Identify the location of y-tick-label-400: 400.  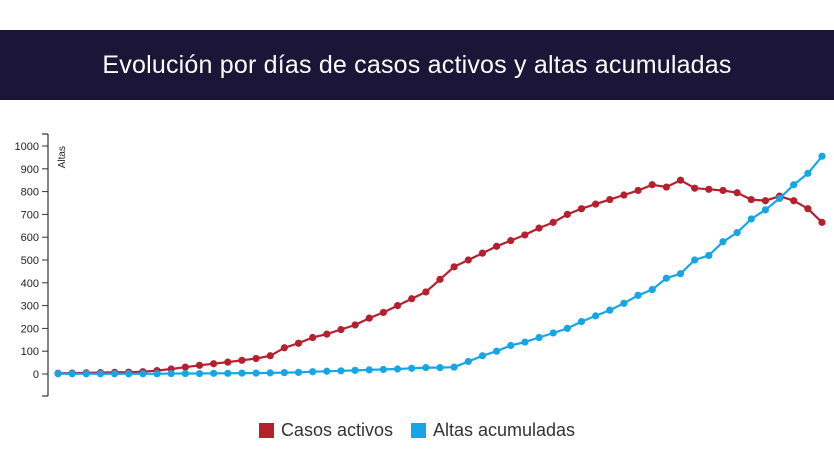
(30, 284).